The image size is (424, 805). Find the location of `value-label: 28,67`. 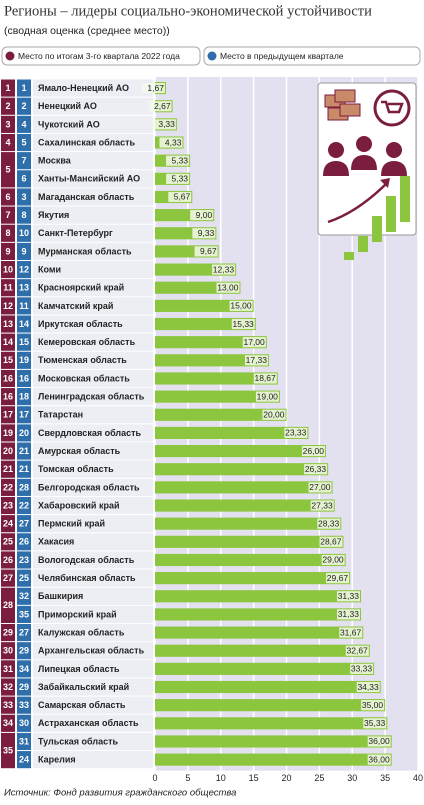

value-label: 28,67 is located at coordinates (331, 542).